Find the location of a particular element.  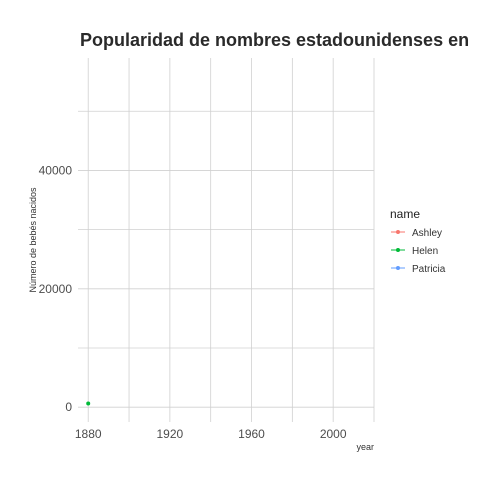

series-layer is located at coordinates (88, 403).